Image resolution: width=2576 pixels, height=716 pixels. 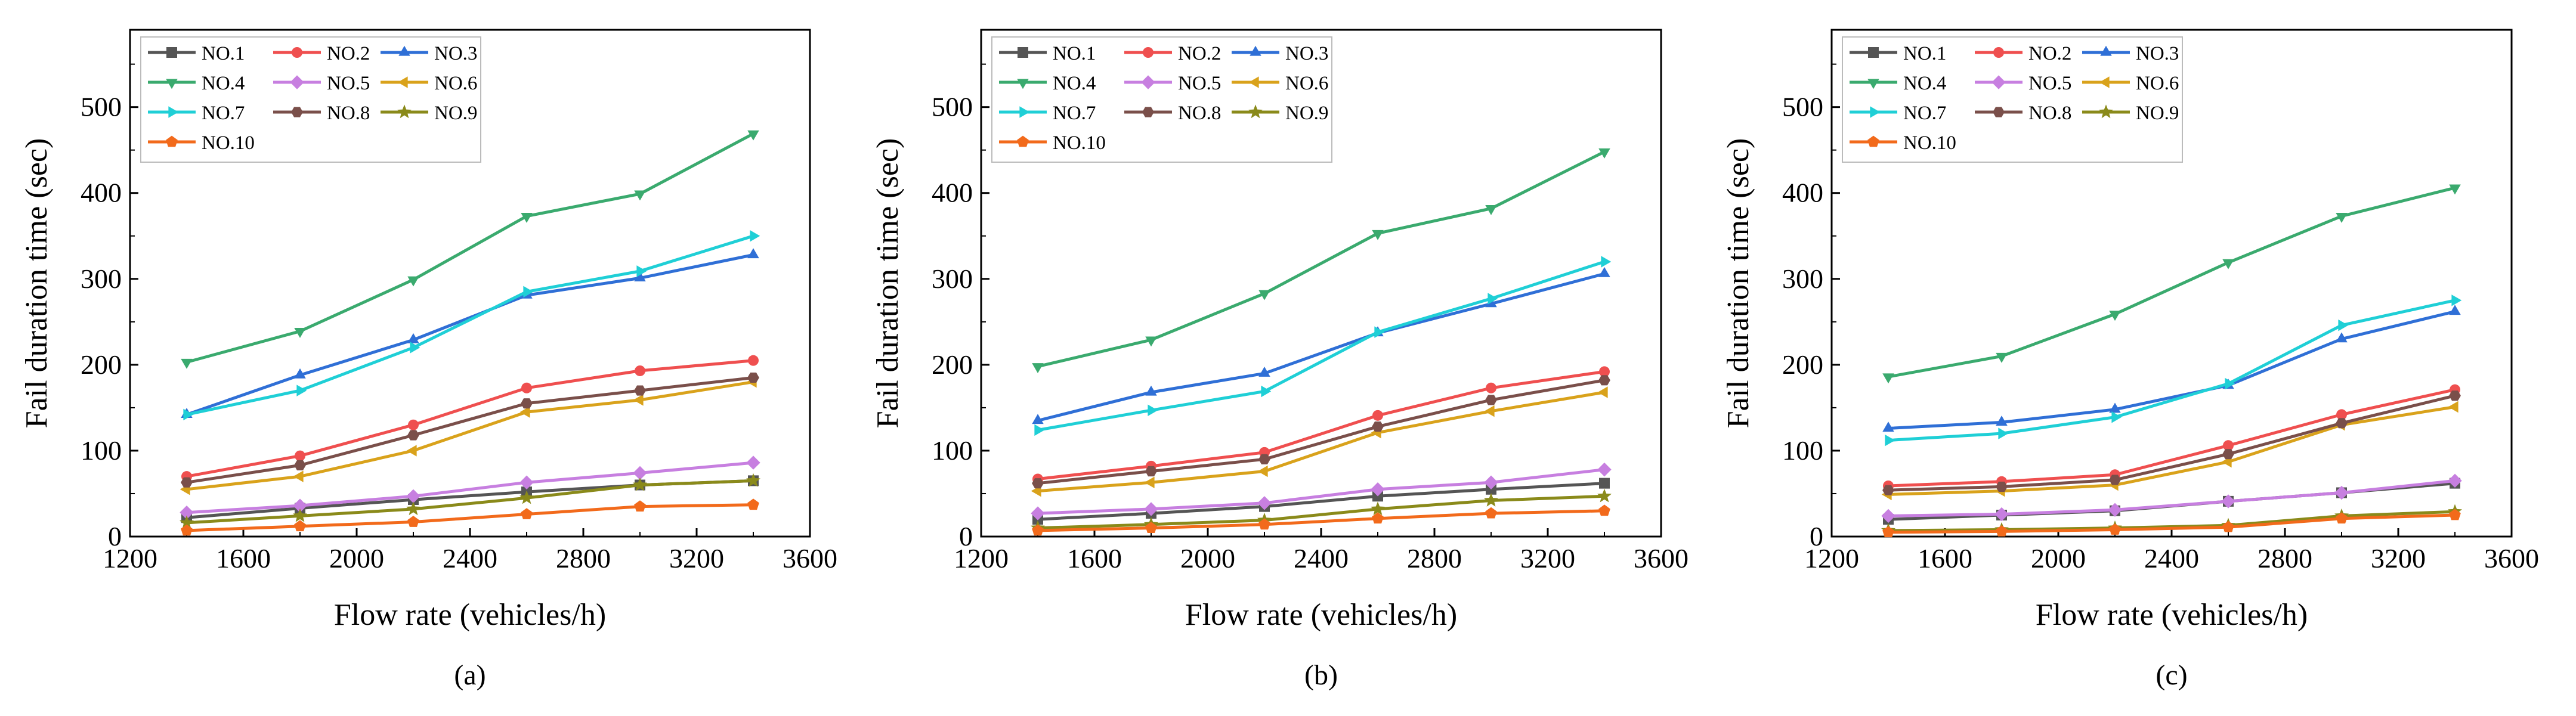 I want to click on panel-label: (c), so click(x=2171, y=675).